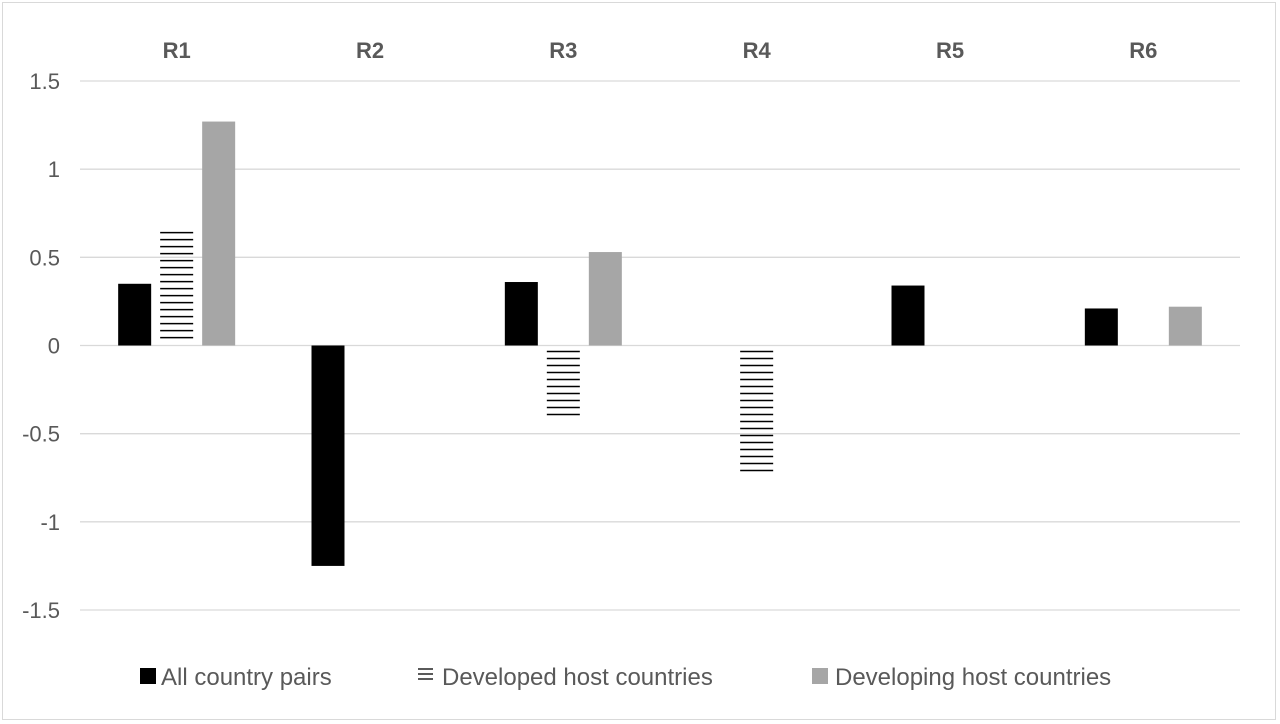 The image size is (1280, 724). I want to click on y-axis-ticks: 1.5 1 0.5 0 -0.5 -1 -1.5, so click(41, 346).